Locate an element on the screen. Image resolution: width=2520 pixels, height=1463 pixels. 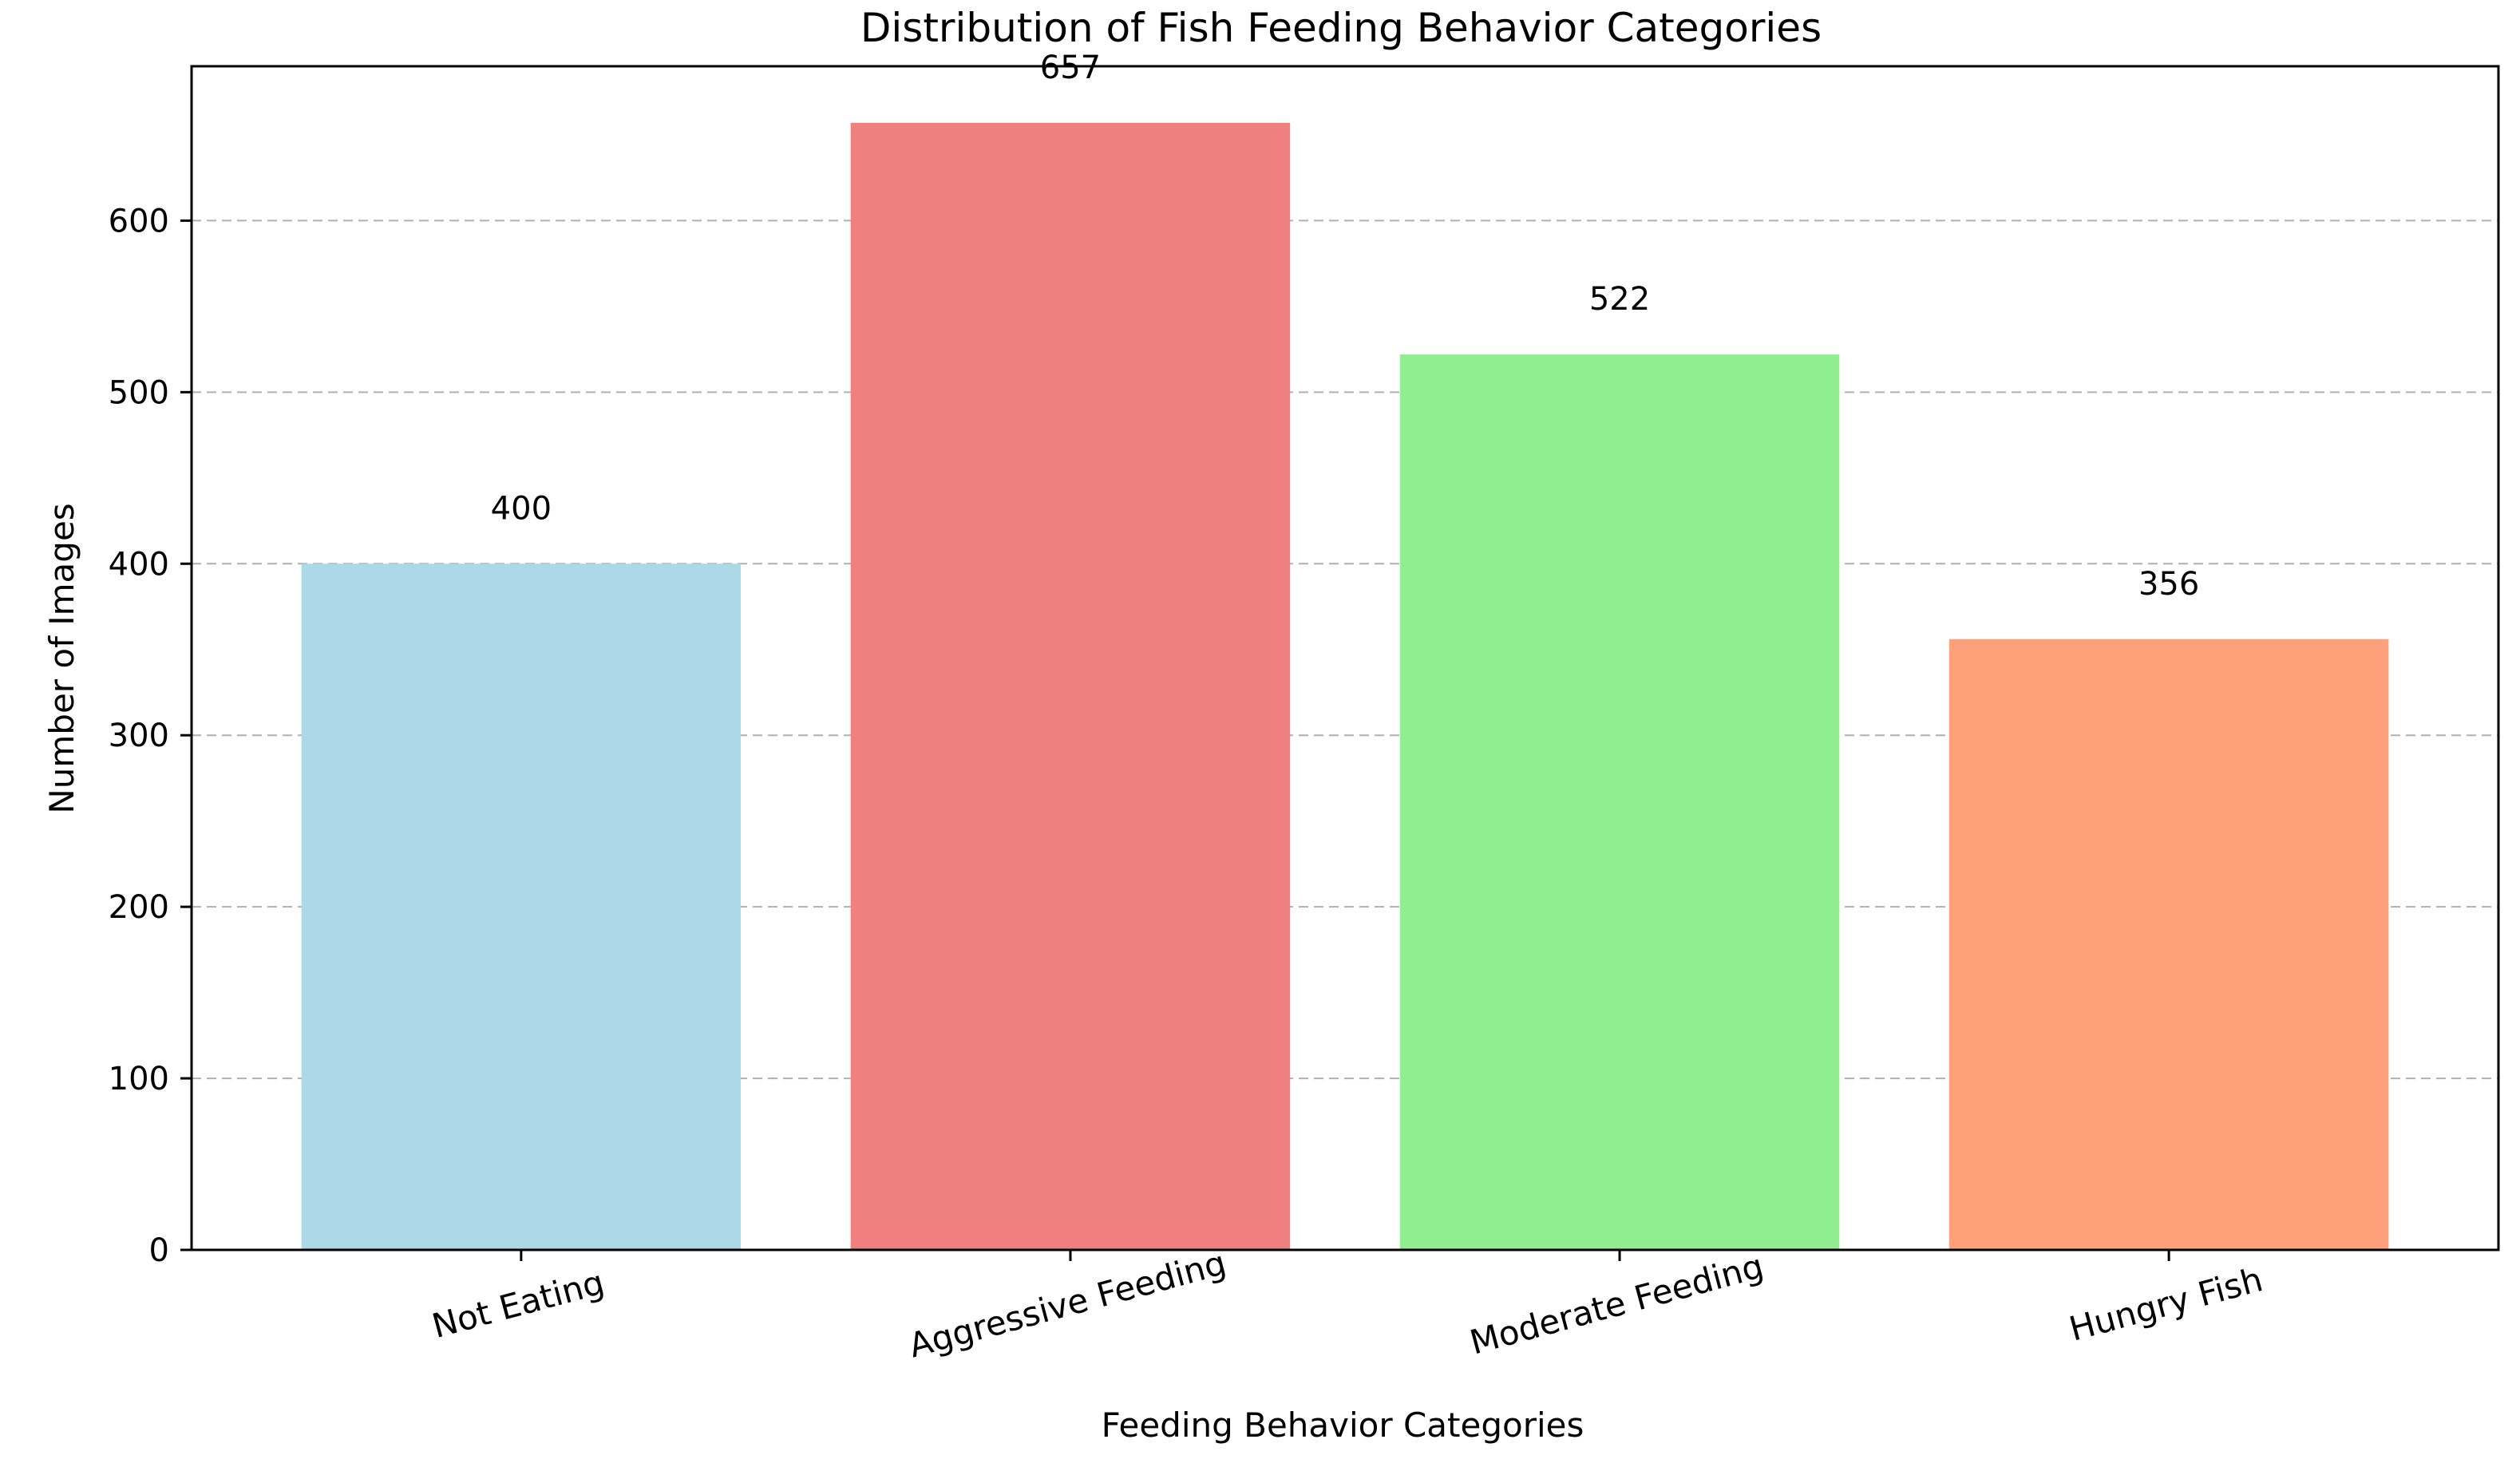
data-label: 522 is located at coordinates (1619, 299).